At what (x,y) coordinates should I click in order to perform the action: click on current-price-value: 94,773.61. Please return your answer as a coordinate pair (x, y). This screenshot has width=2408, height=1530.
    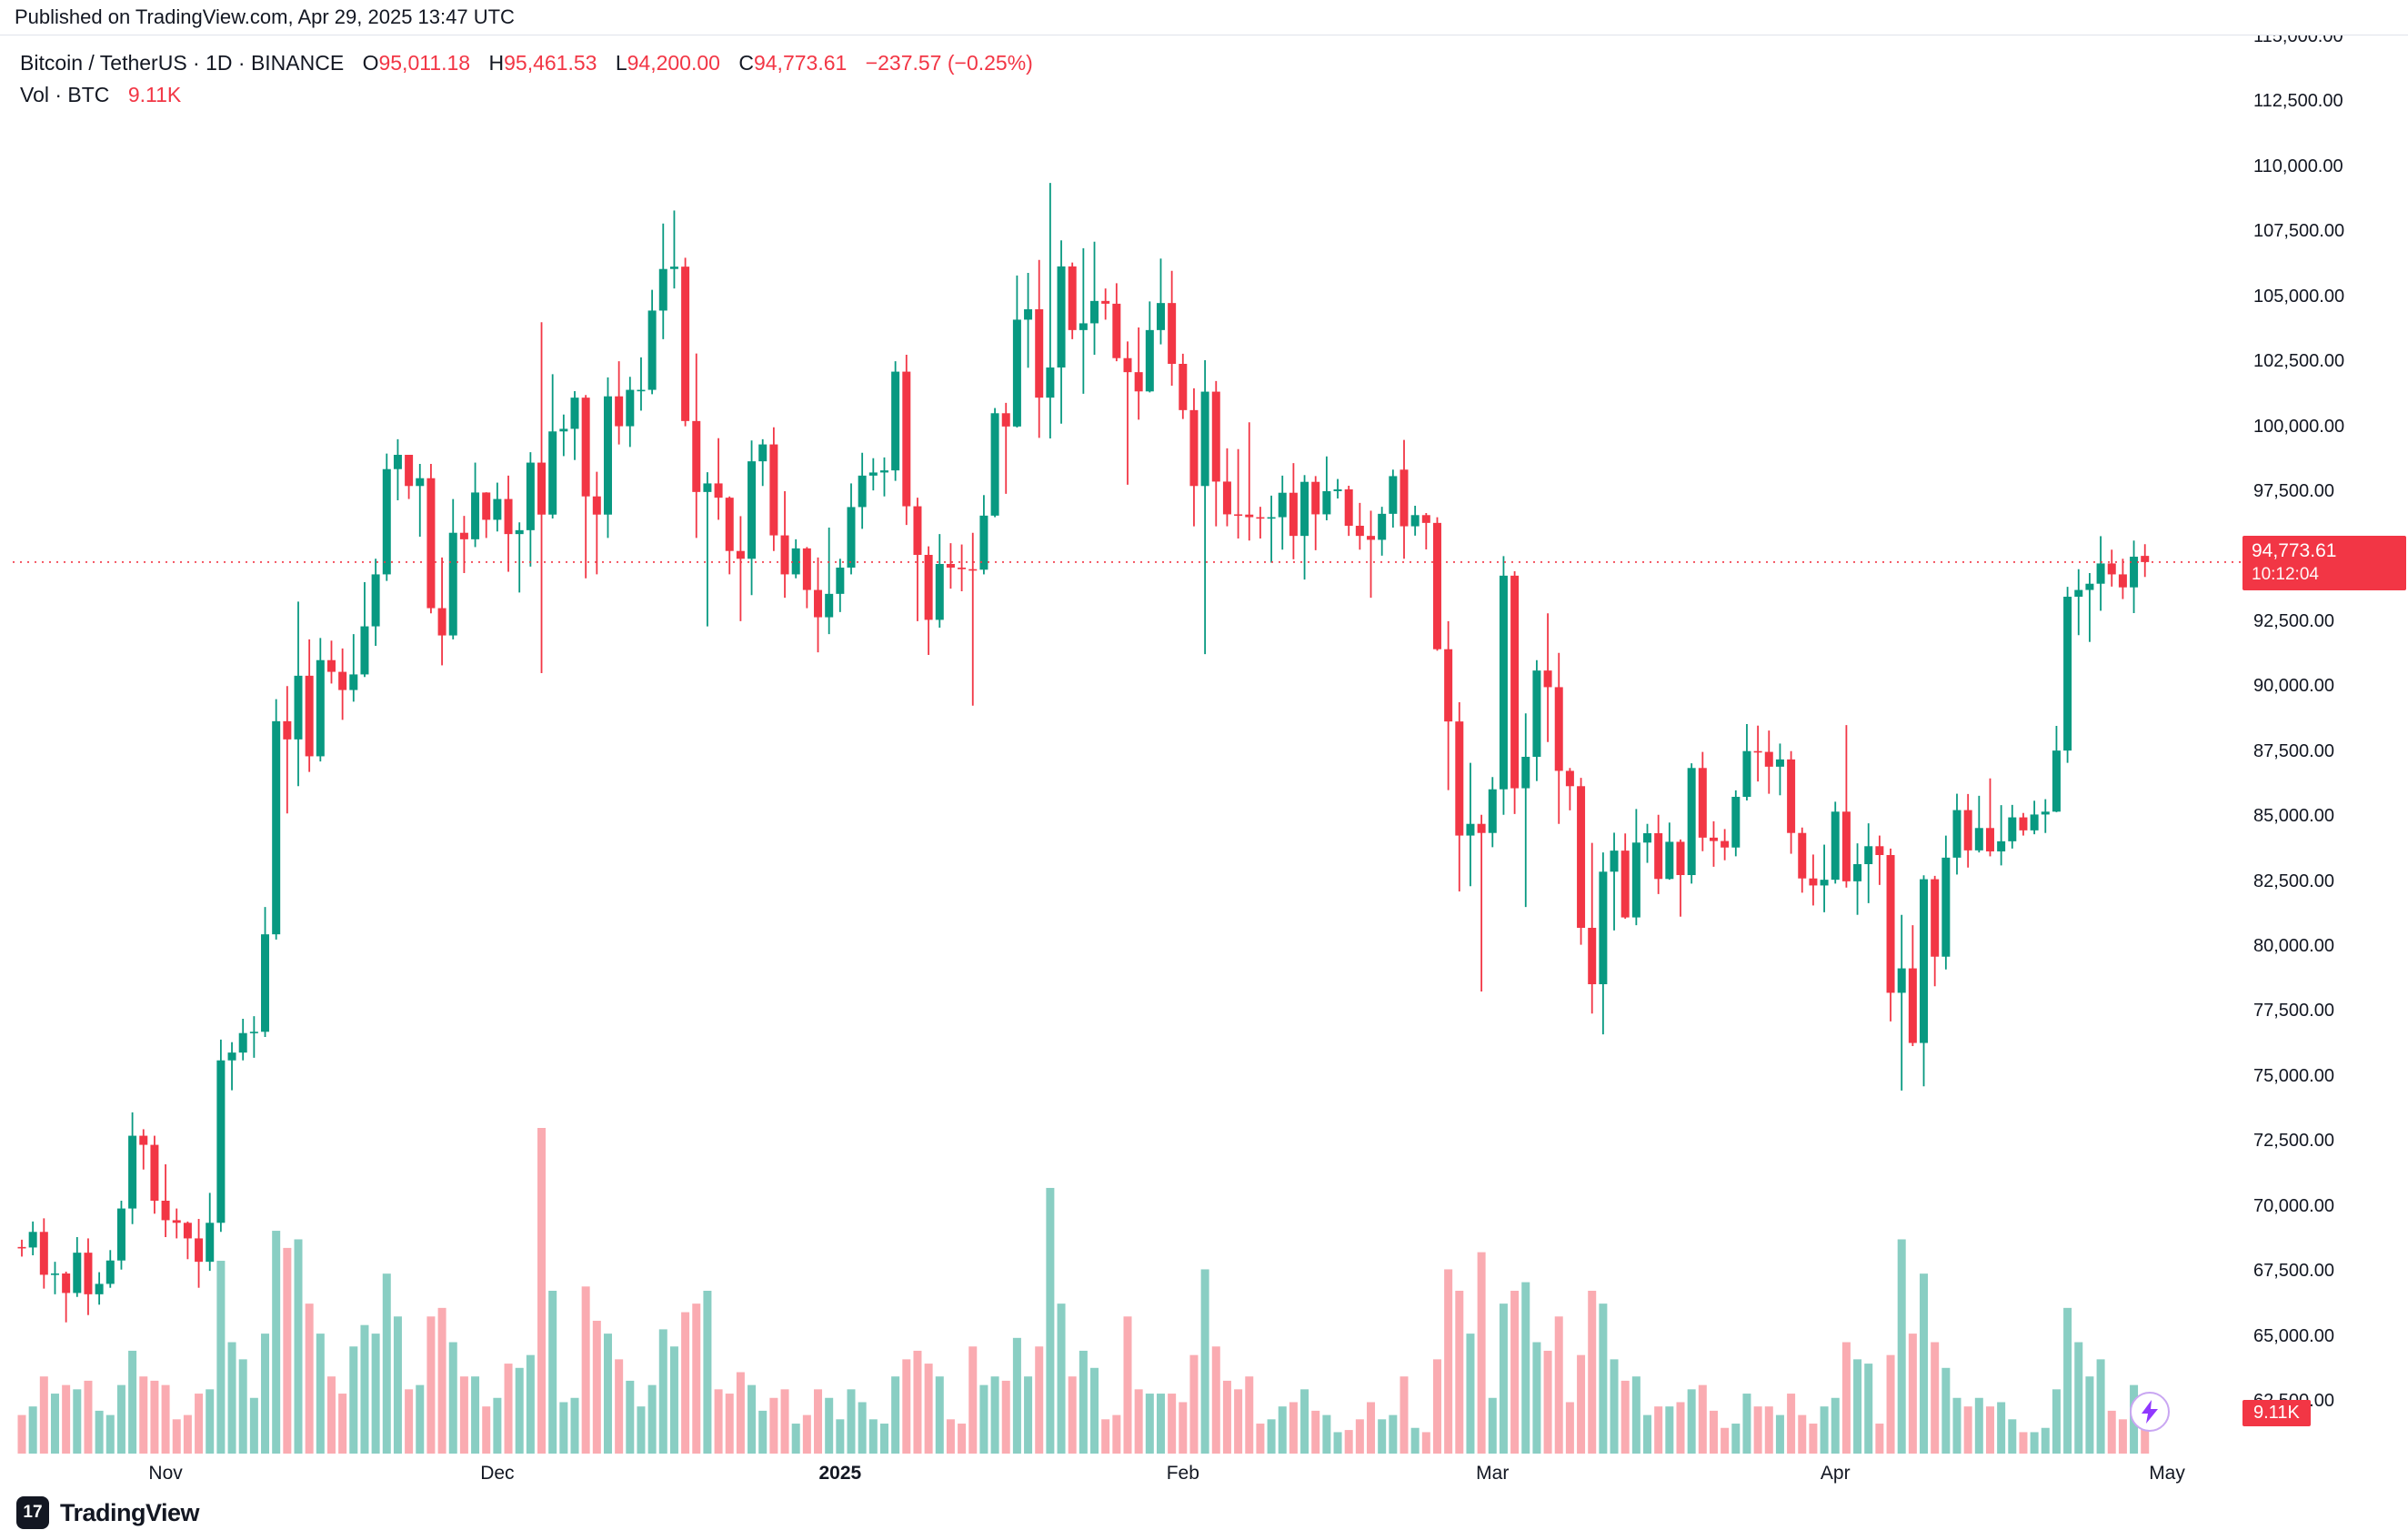
    Looking at the image, I should click on (2294, 550).